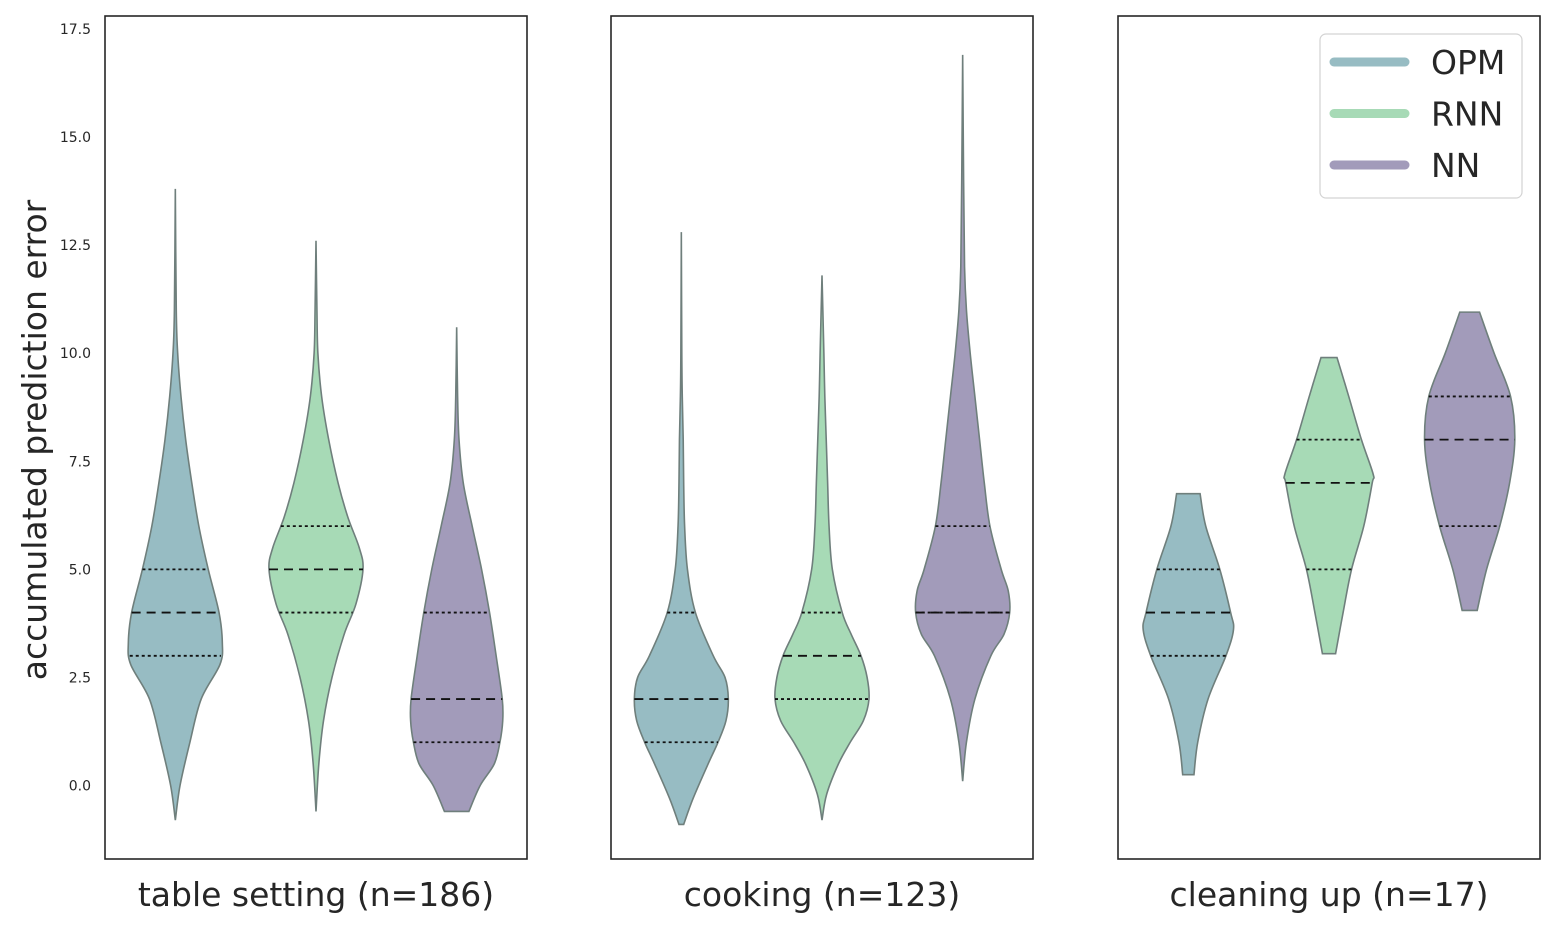 The width and height of the screenshot is (1557, 931). Describe the element at coordinates (822, 894) in the screenshot. I see `panel-x-label: cooking (n=123)` at that location.